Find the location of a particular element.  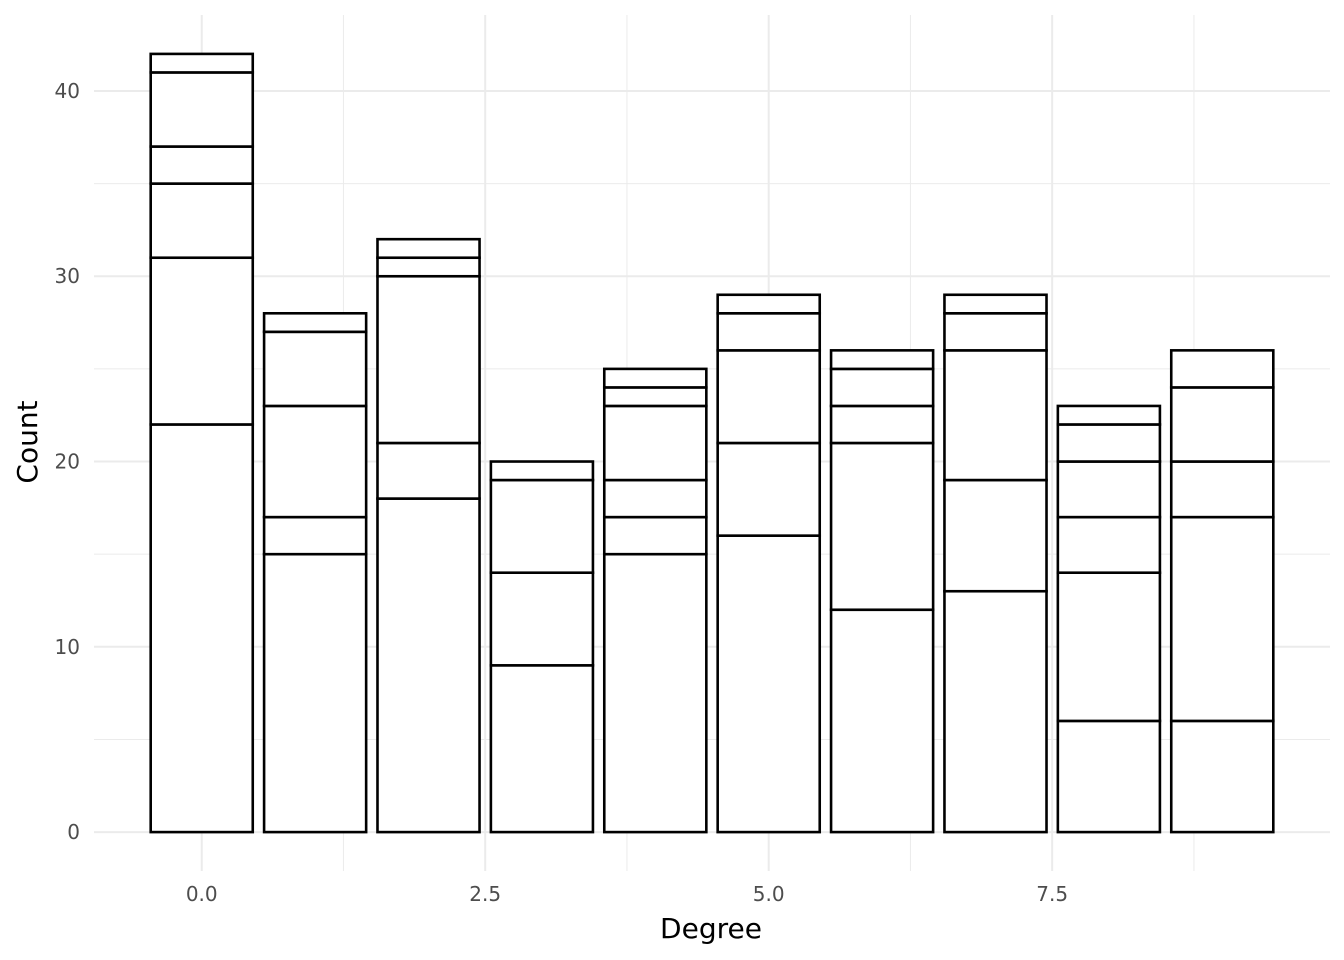

y-tick-label: 0 is located at coordinates (73, 832).